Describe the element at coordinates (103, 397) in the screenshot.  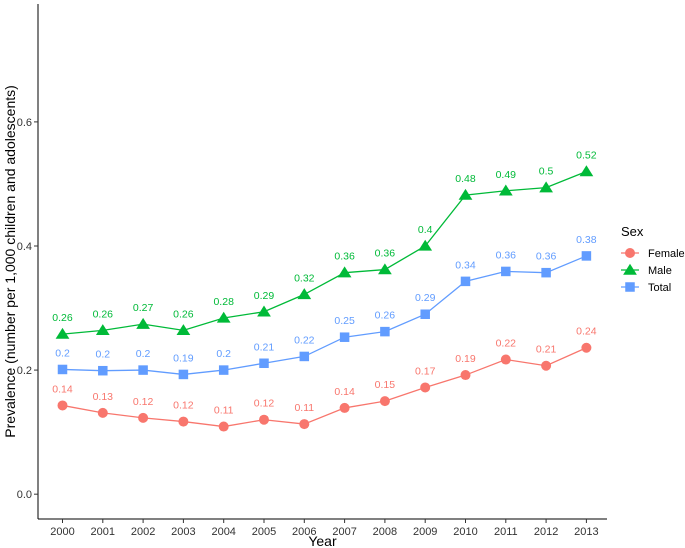
I see `female-data-label: 0.13` at that location.